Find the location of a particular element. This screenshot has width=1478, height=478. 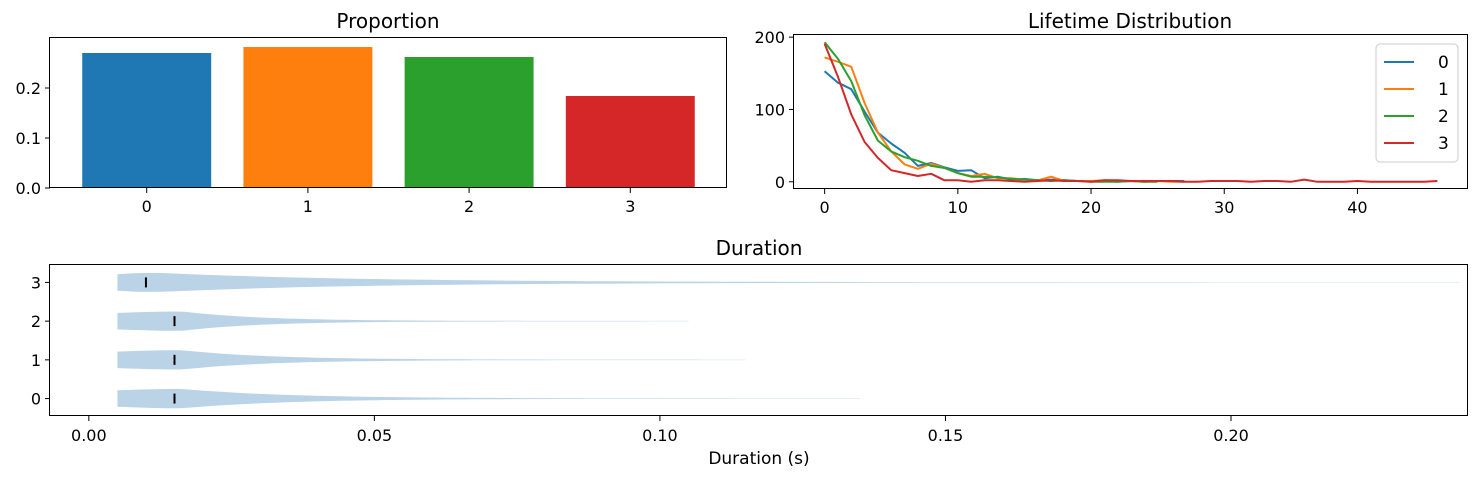

proportion-ytick-label: 0.0 is located at coordinates (28, 188).